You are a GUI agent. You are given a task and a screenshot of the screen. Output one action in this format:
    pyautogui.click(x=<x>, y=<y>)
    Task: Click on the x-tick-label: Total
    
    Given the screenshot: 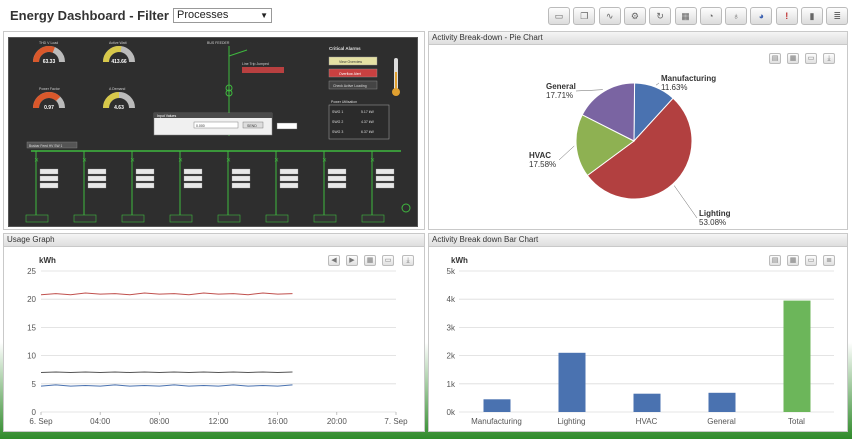 What is the action you would take?
    pyautogui.click(x=796, y=421)
    